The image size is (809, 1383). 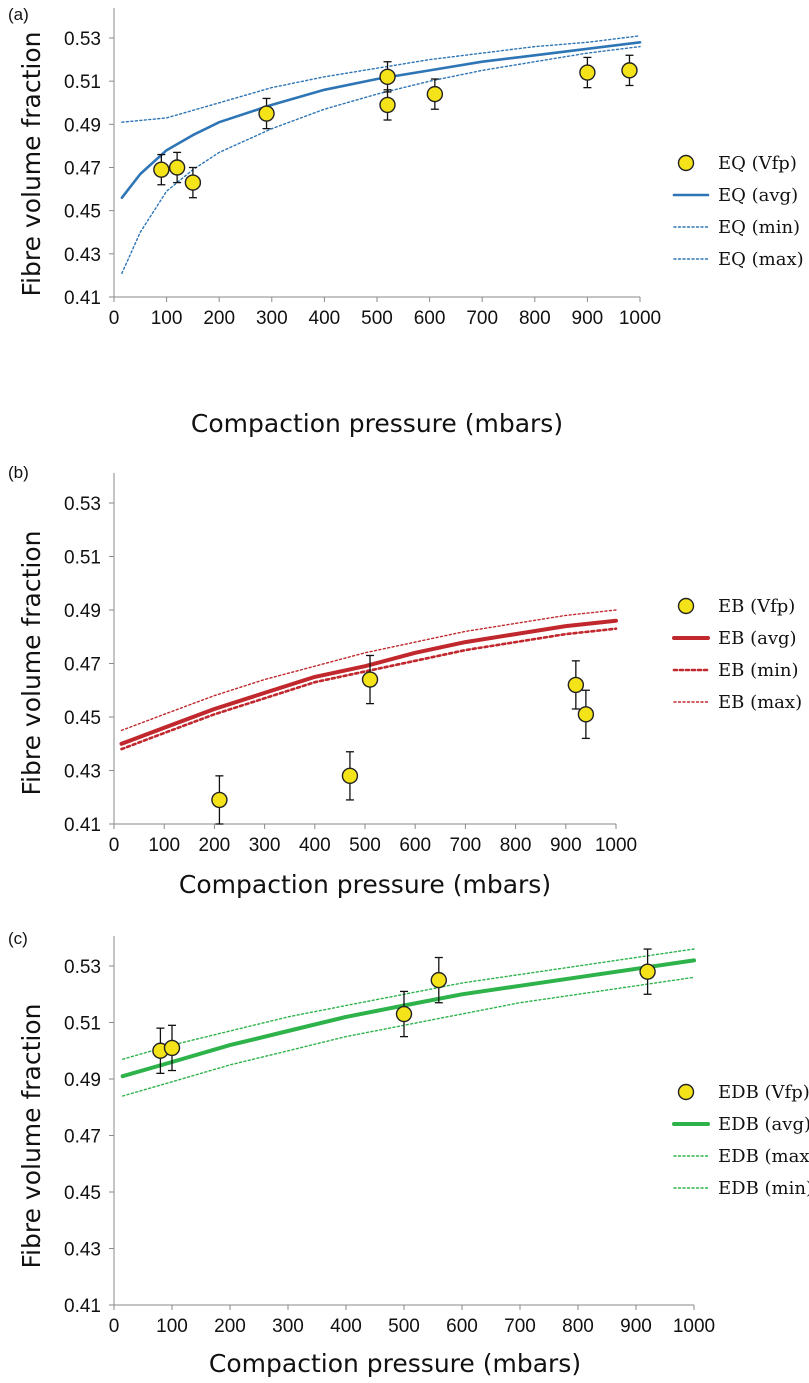 I want to click on legend-label: EDB (max), so click(x=763, y=1156).